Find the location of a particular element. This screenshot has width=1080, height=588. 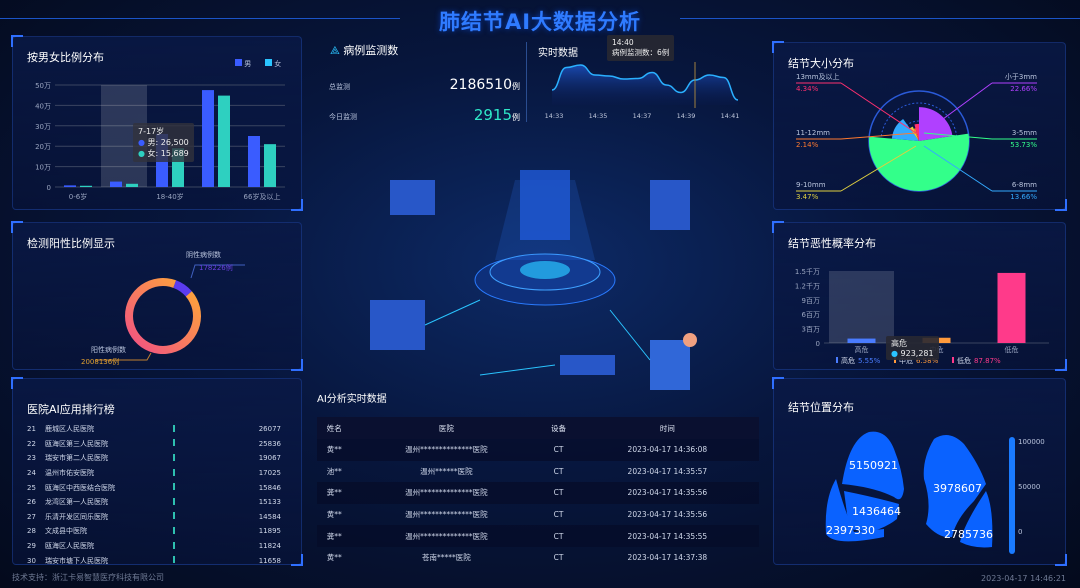

ranking-row: 29 瓯海区人民医院 11824 is located at coordinates (154, 546).